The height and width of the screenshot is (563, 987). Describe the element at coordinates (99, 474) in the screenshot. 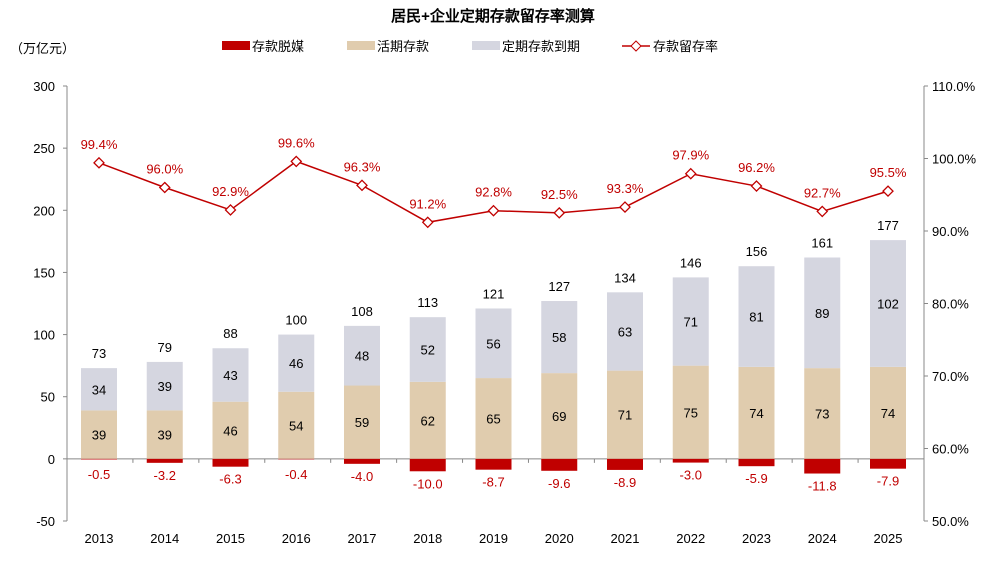

I see `disintermediation-label: -0.5` at that location.